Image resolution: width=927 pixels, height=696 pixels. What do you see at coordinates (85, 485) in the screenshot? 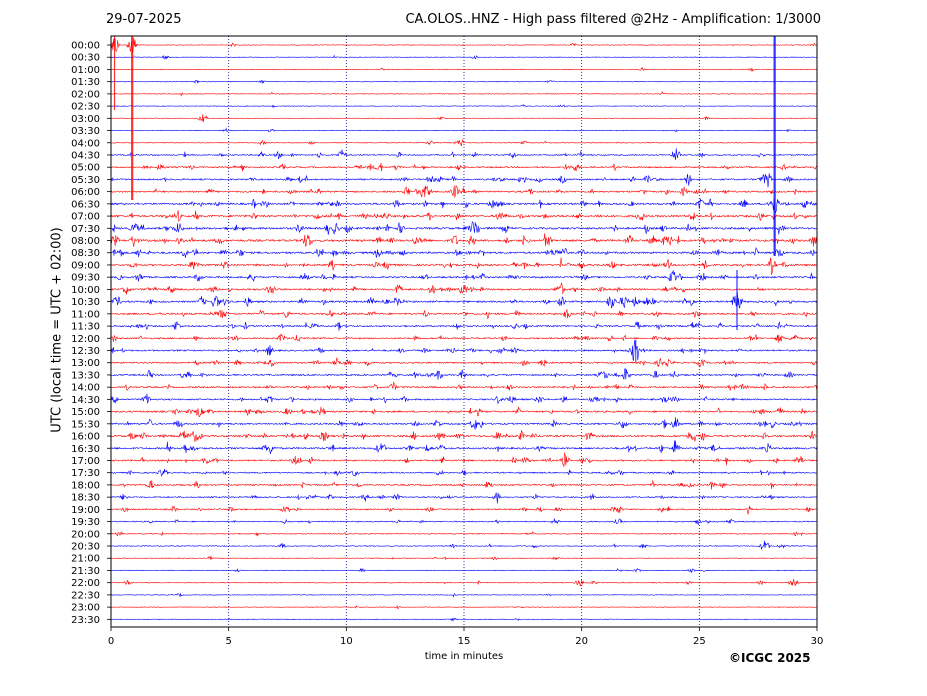
I see `row-time-label: 18:00` at bounding box center [85, 485].